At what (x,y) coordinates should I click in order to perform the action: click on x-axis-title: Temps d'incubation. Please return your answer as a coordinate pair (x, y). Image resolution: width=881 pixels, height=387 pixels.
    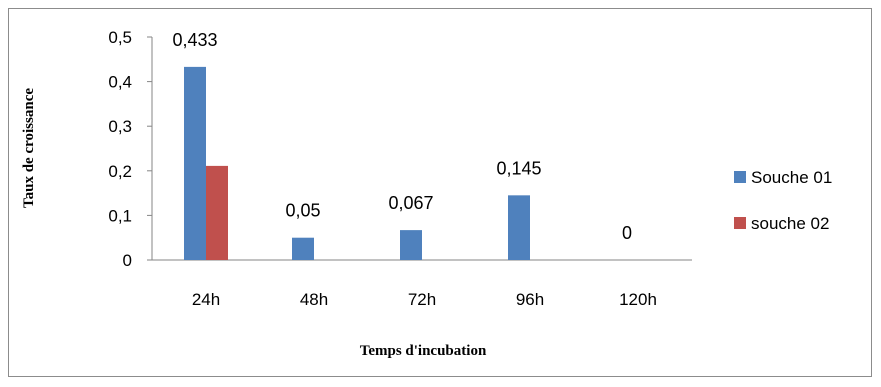
    Looking at the image, I should click on (423, 351).